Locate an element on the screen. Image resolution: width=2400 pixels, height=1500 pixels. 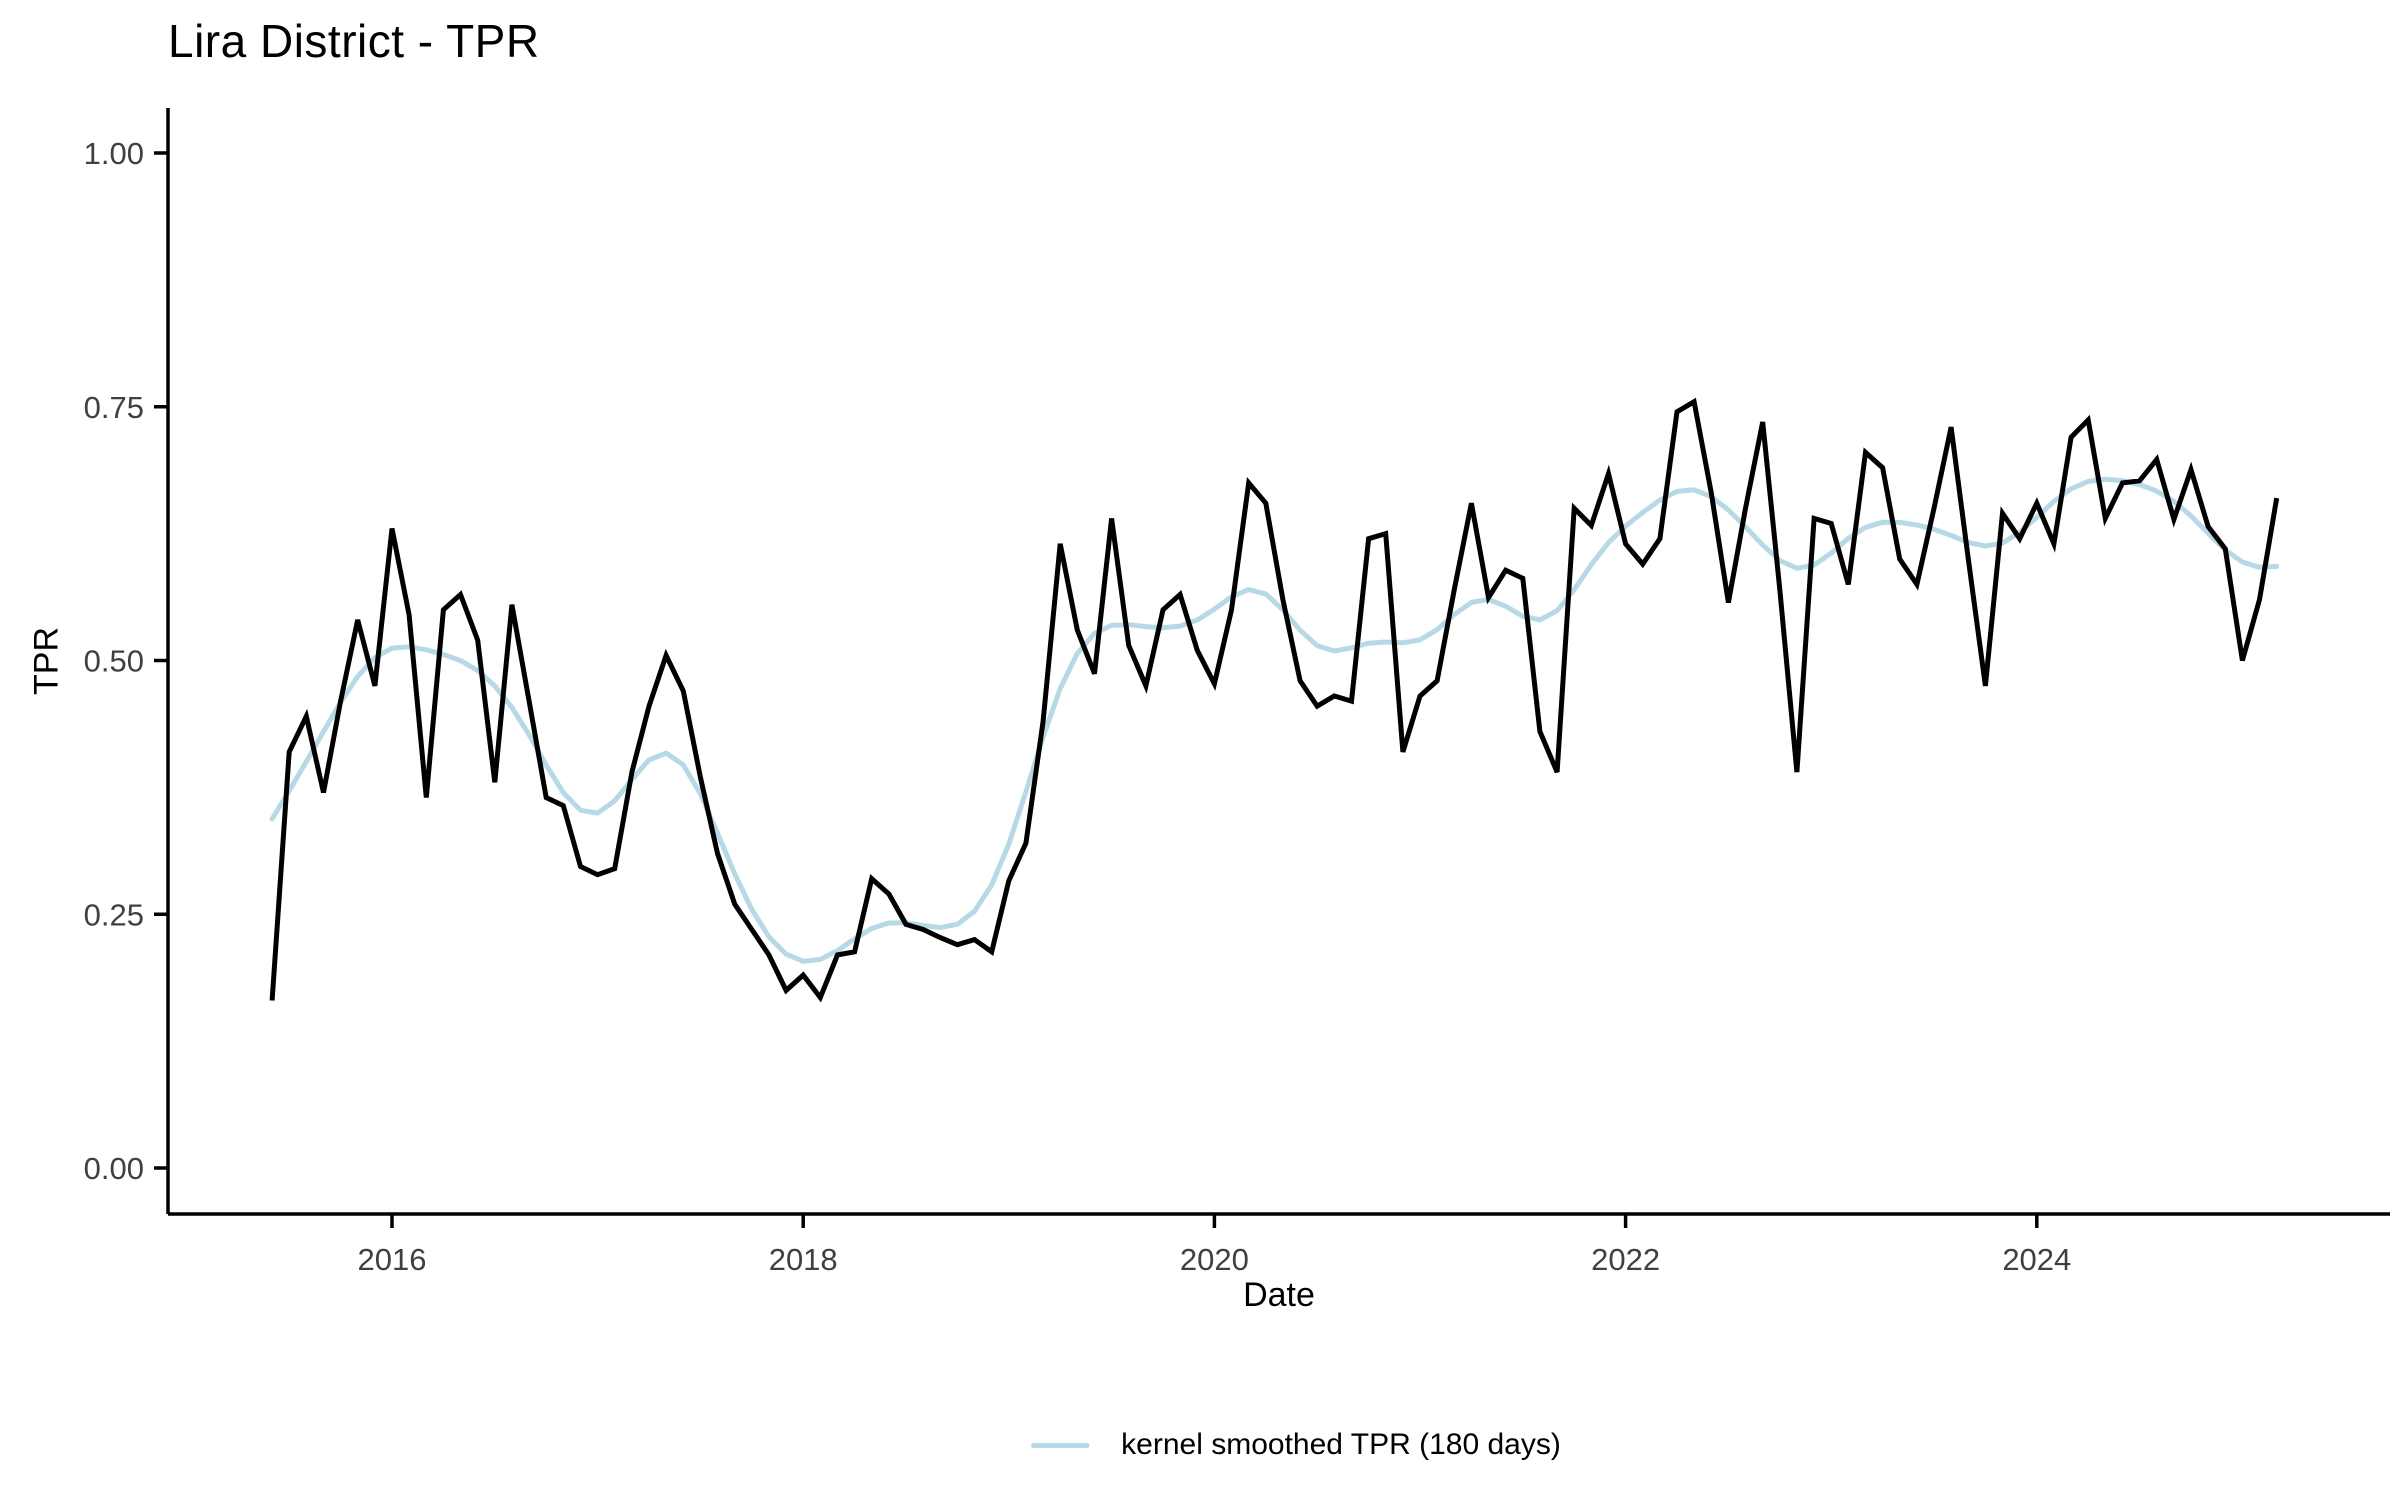
x-tick-label: 2024 is located at coordinates (2036, 1259).